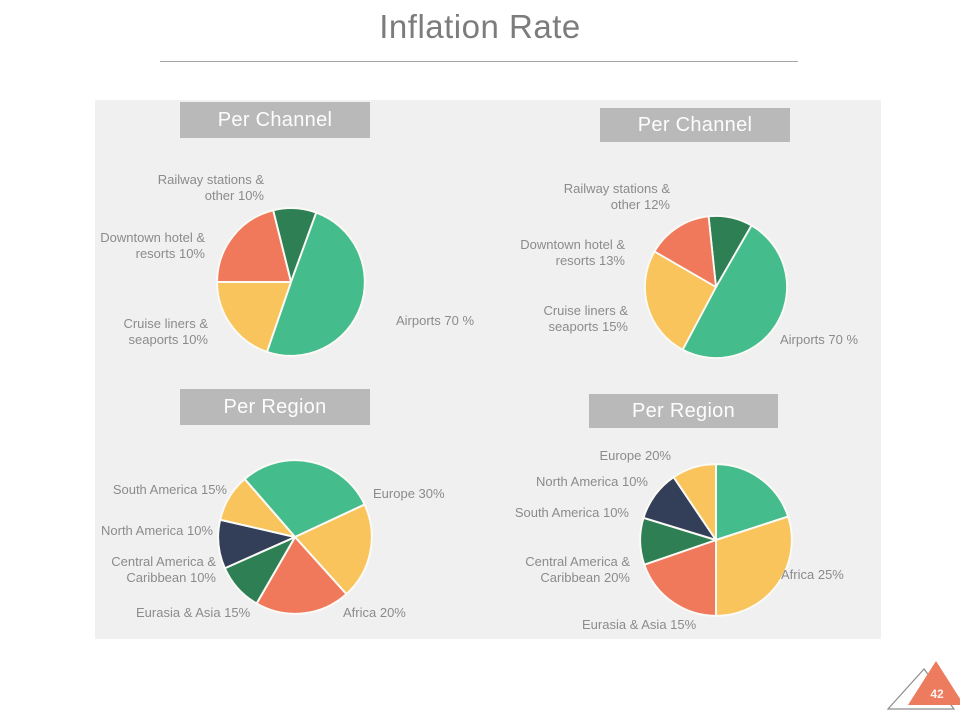  Describe the element at coordinates (694, 502) in the screenshot. I see `pie-slice-north-america` at that location.